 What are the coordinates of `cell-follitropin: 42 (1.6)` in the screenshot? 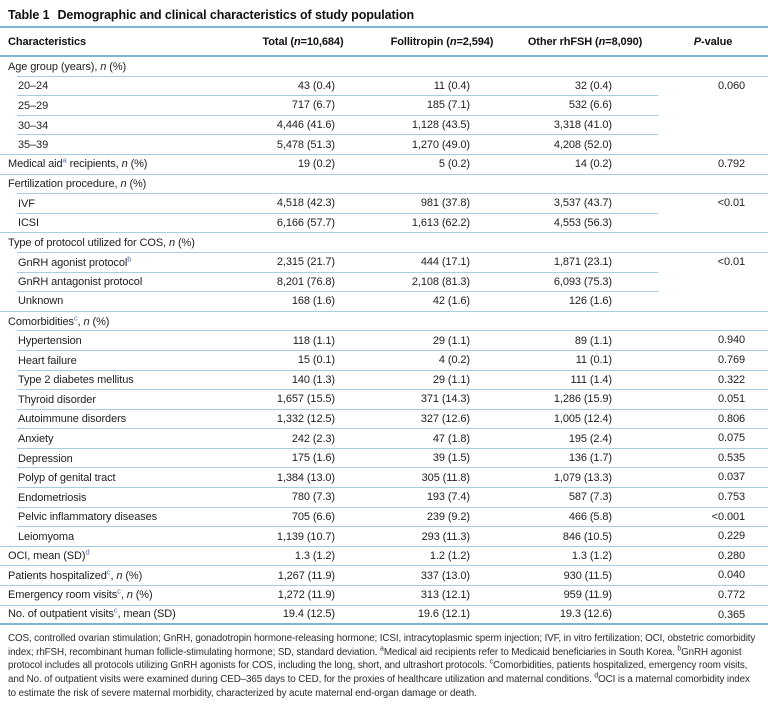 It's located at (442, 302).